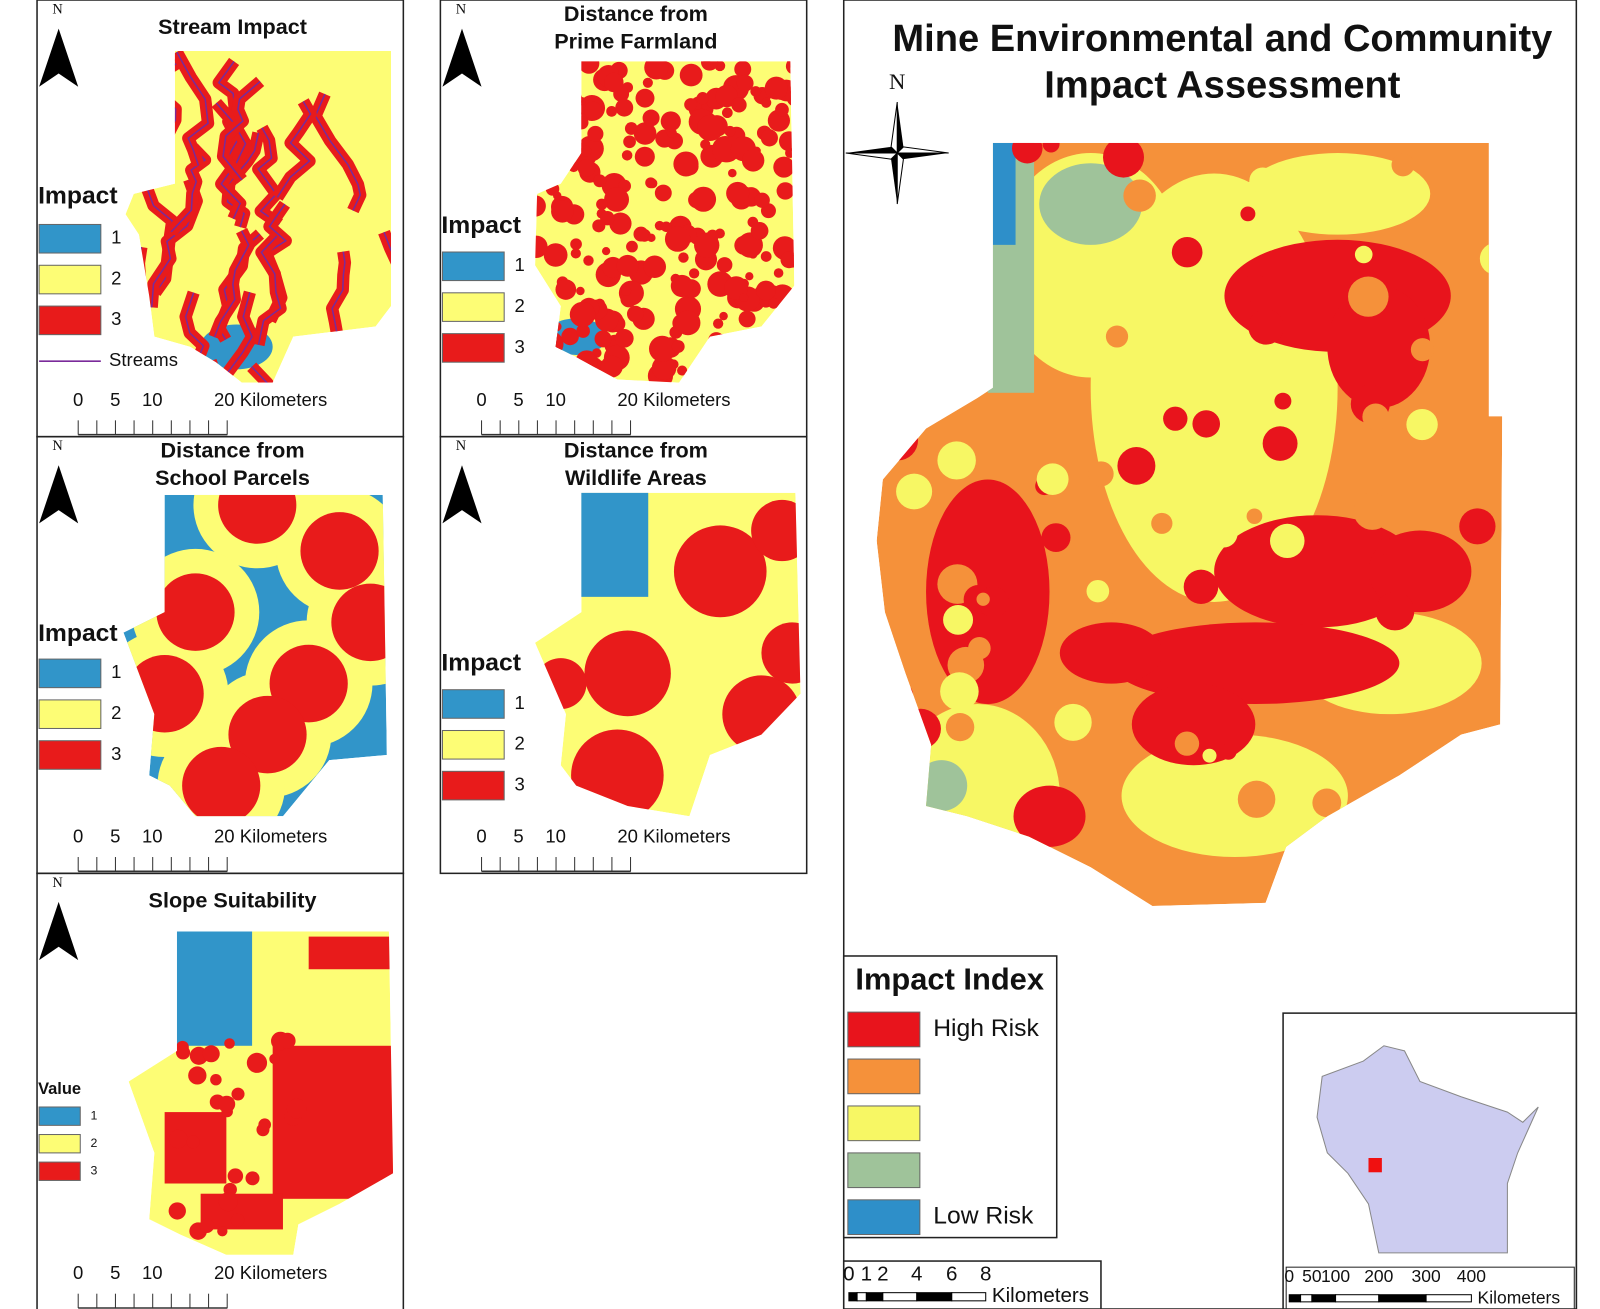 Image resolution: width=1600 pixels, height=1309 pixels. What do you see at coordinates (986, 1028) in the screenshot?
I see `legend-label: High Risk` at bounding box center [986, 1028].